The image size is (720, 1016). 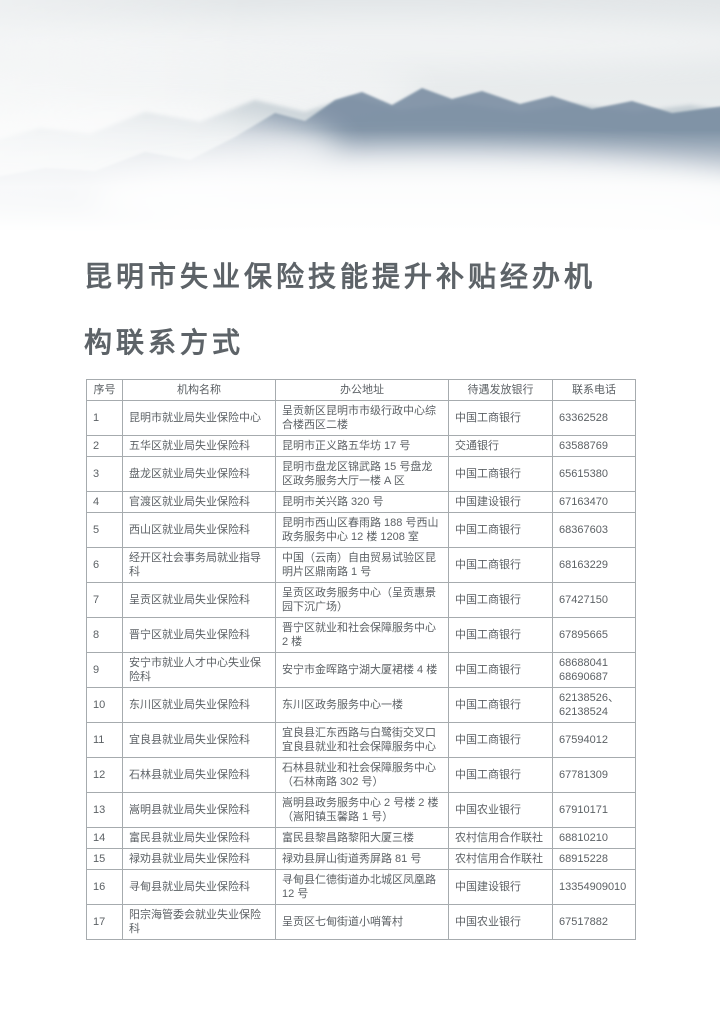 I want to click on agency-name-cell: 晋宁区就业局失业保险科, so click(x=199, y=635).